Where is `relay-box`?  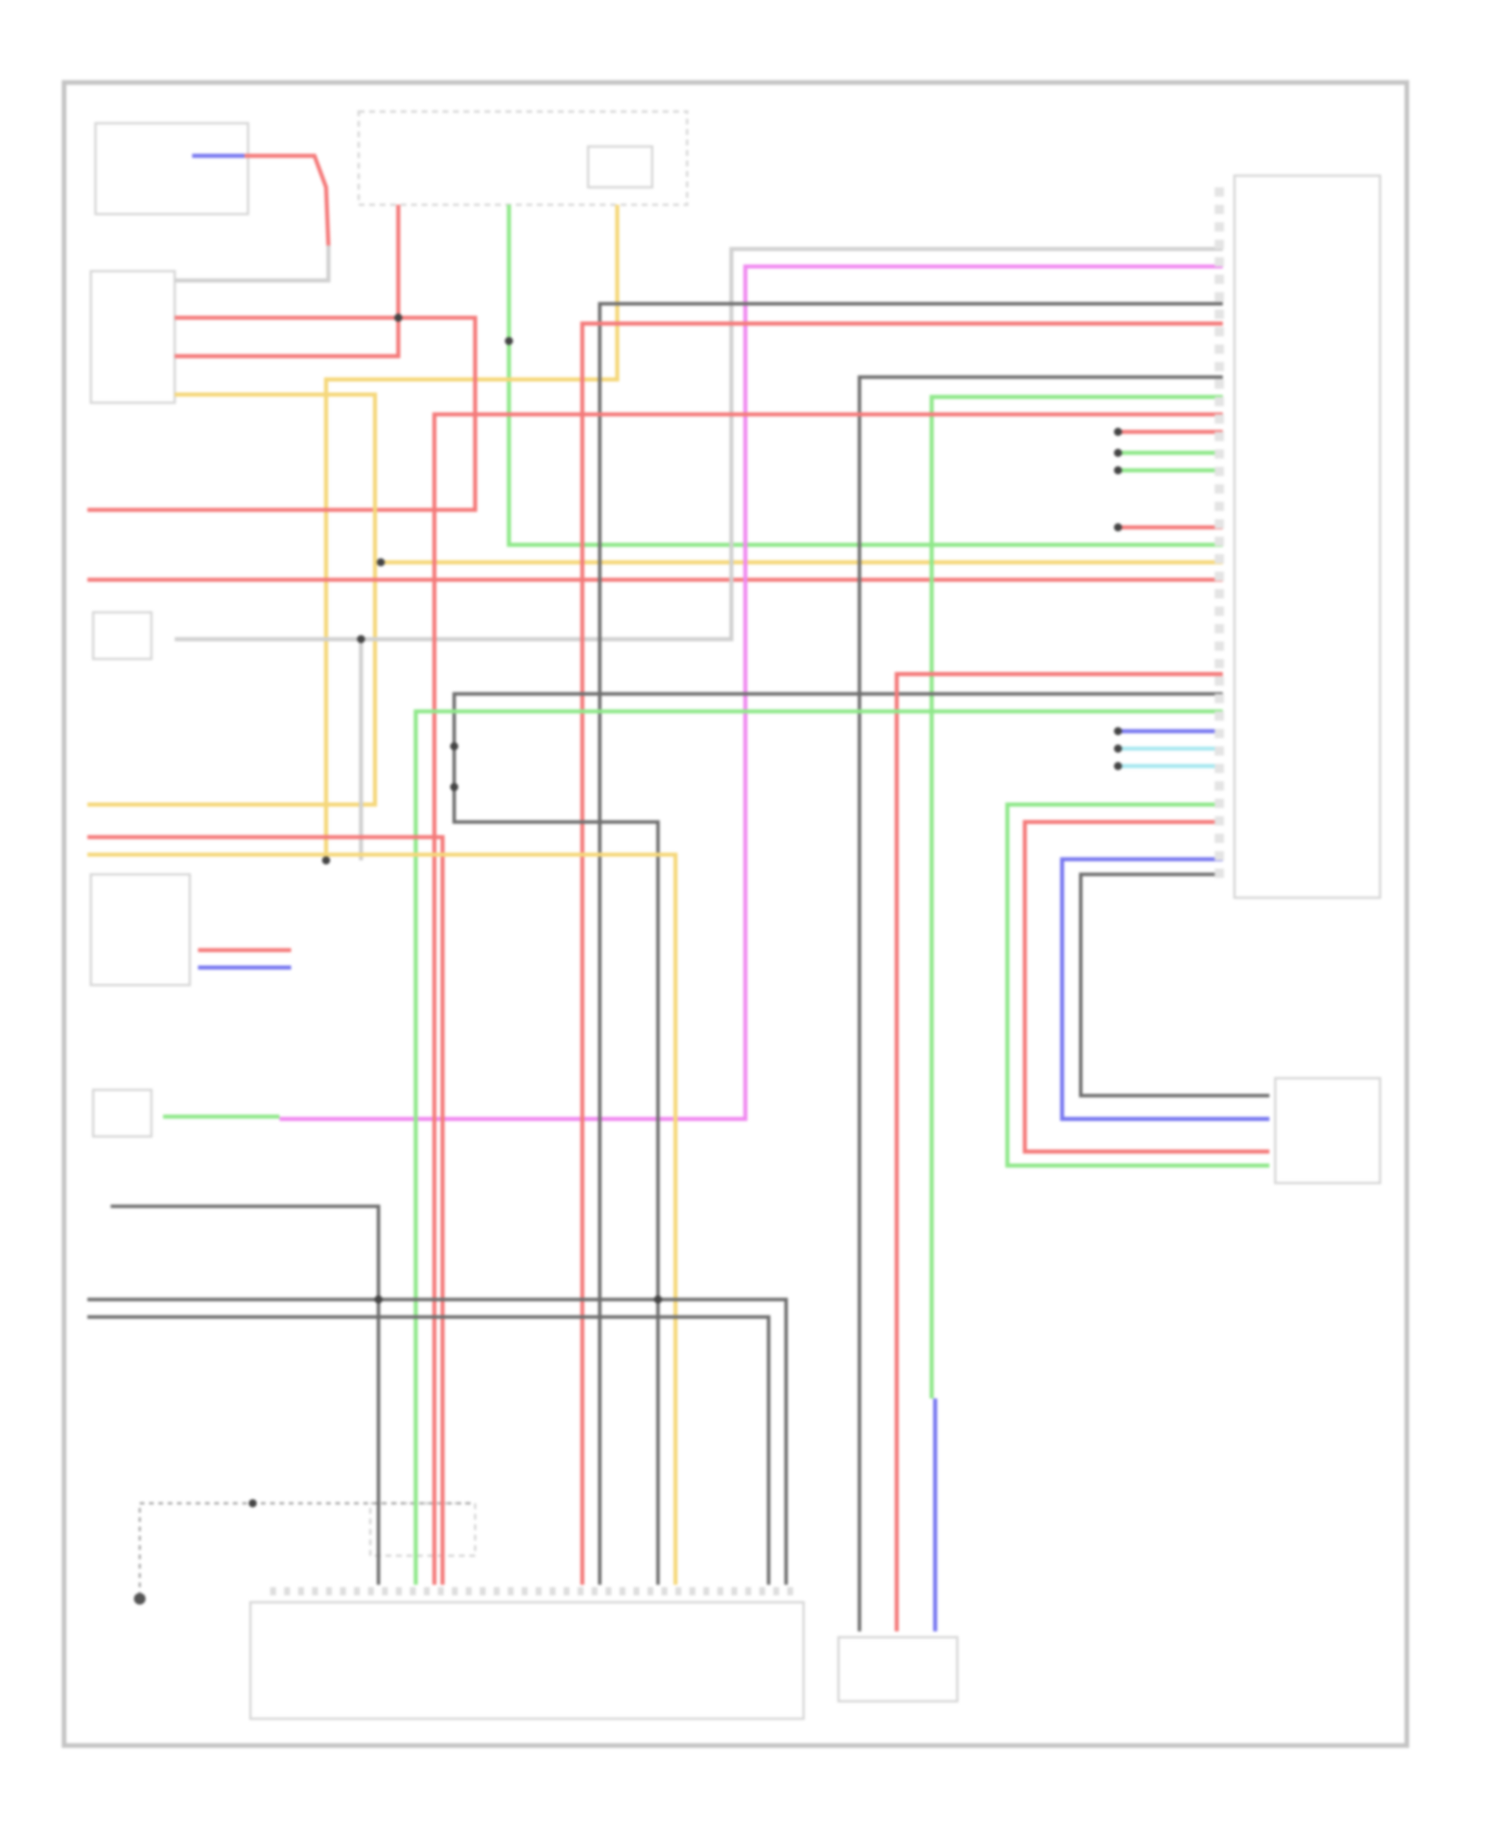 relay-box is located at coordinates (620, 167).